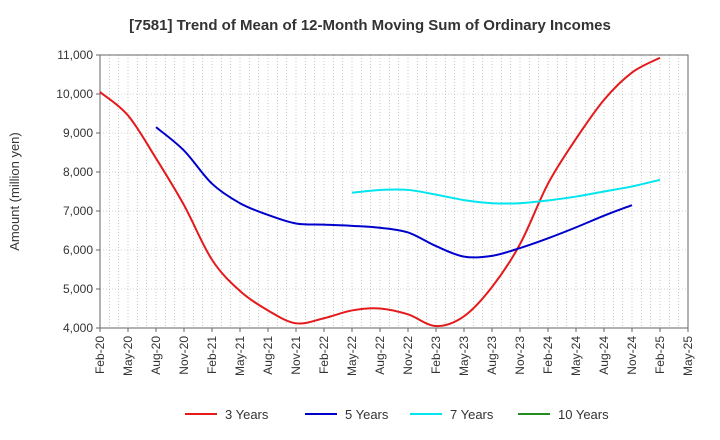 The image size is (720, 440). Describe the element at coordinates (408, 355) in the screenshot. I see `x-tick-label: Nov-22` at that location.